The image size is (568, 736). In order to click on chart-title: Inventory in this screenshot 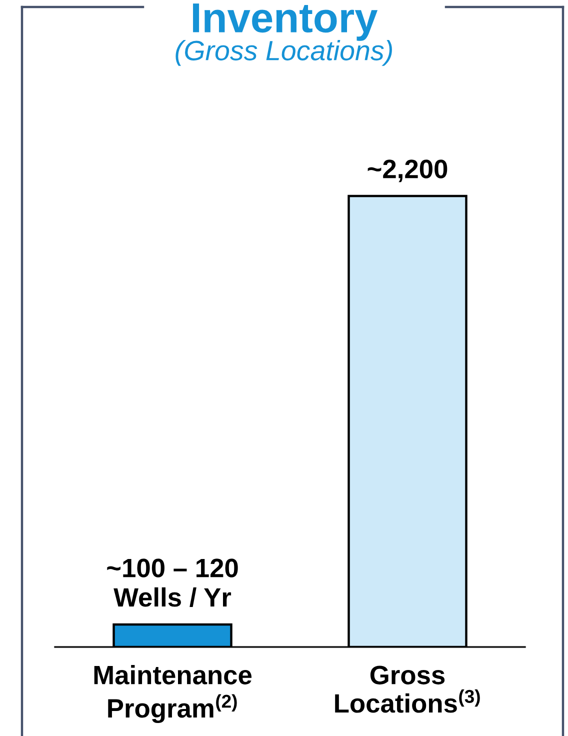, I will do `click(285, 22)`.